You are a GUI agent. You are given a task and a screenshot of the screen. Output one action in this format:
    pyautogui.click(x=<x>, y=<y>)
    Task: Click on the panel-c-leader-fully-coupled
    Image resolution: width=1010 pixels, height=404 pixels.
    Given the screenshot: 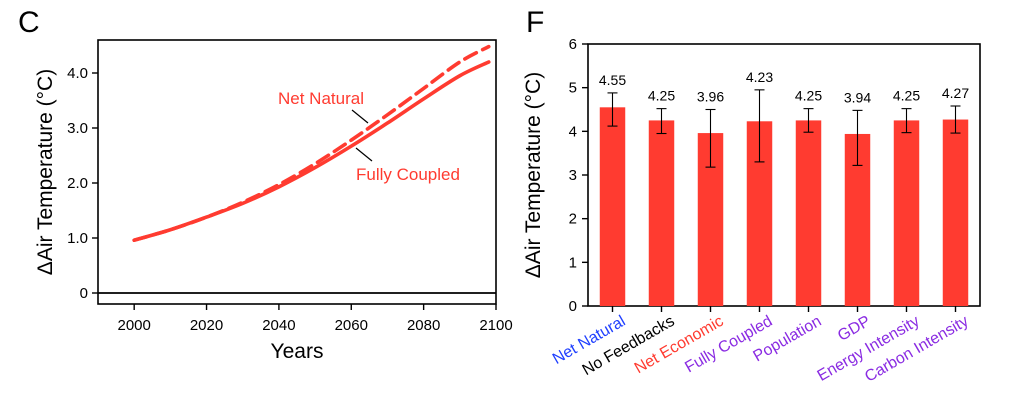 What is the action you would take?
    pyautogui.click(x=364, y=154)
    